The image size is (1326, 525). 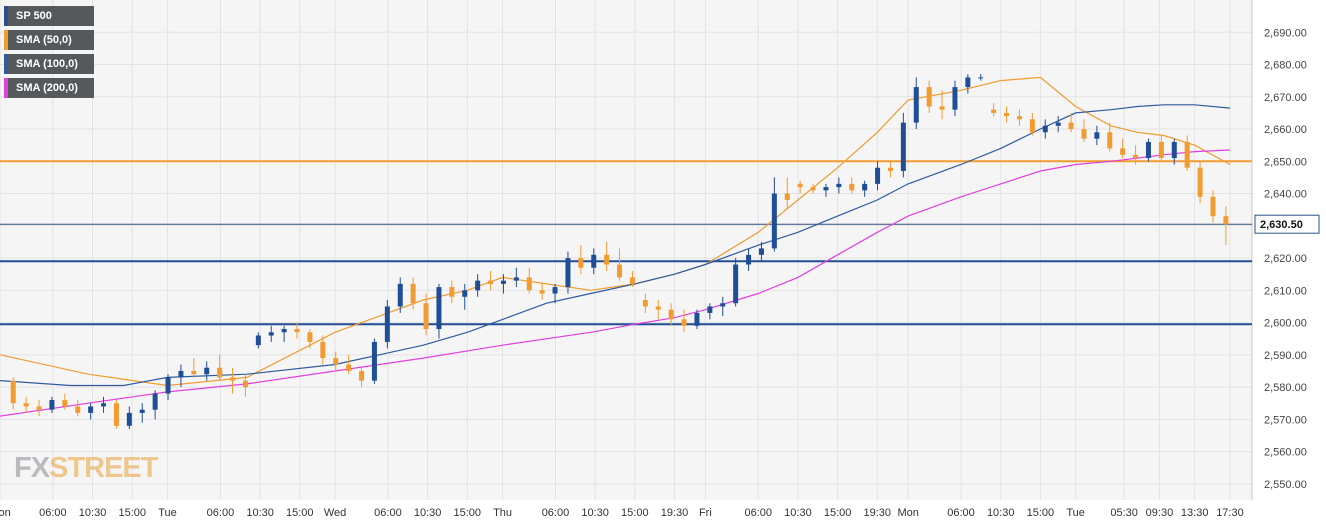 What do you see at coordinates (1285, 356) in the screenshot?
I see `y-tick-label: 2,590.00` at bounding box center [1285, 356].